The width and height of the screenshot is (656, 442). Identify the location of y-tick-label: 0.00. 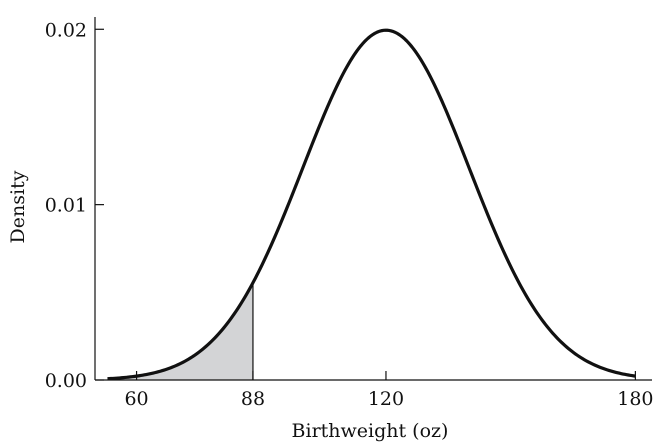
(66, 381).